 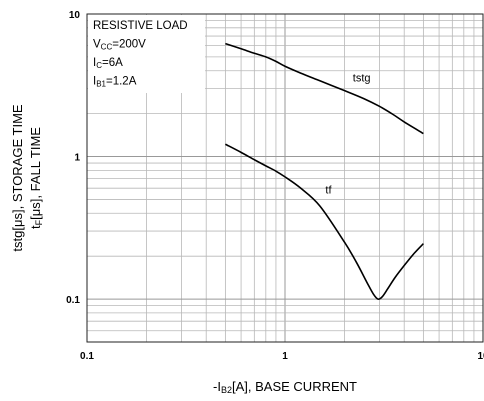 I want to click on x-tick-label: 10, so click(x=480, y=356).